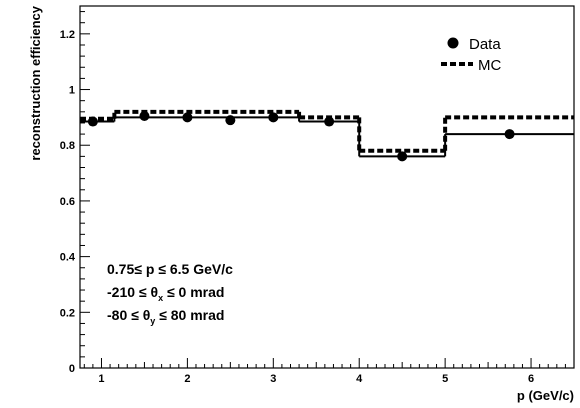 The width and height of the screenshot is (580, 408). Describe the element at coordinates (445, 379) in the screenshot. I see `x-tick-label: 5` at that location.